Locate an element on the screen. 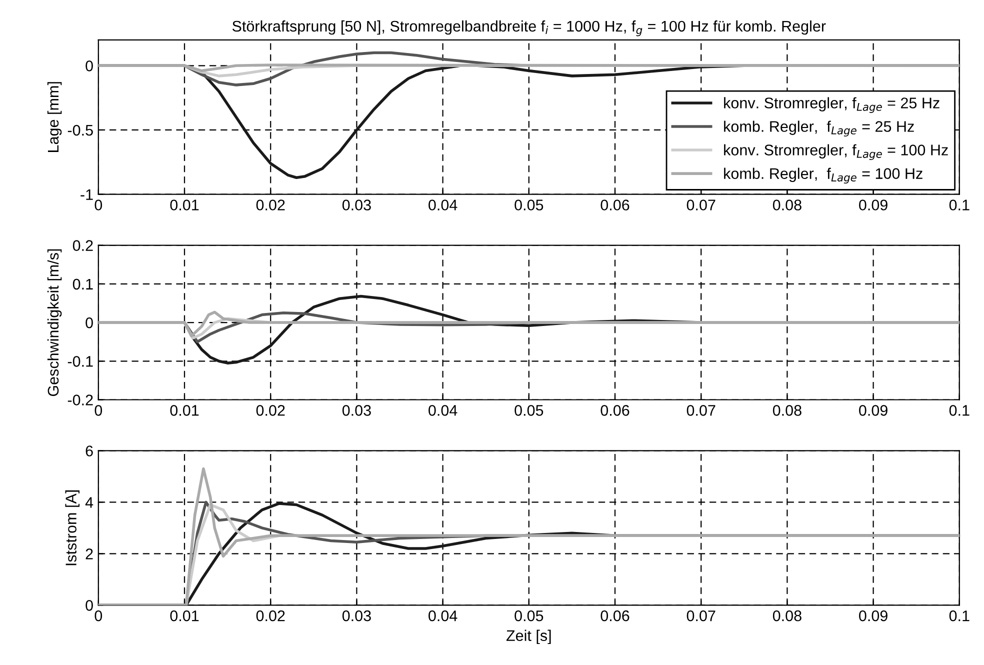 The height and width of the screenshot is (665, 984). y-tick-label: -0.5 is located at coordinates (80, 130).